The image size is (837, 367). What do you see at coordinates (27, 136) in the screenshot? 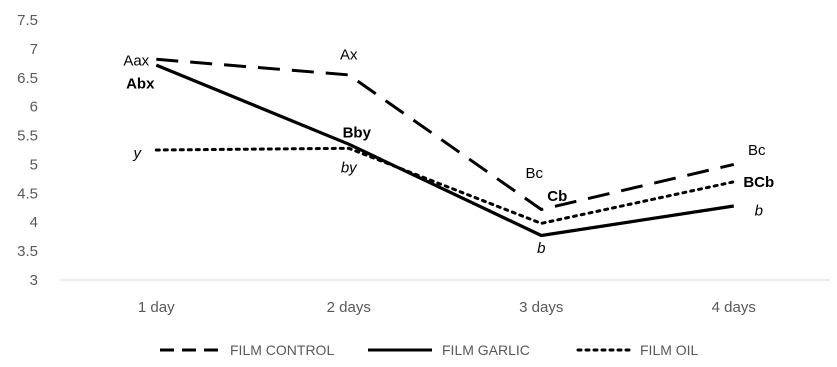
I see `y-tick-label: 5.5` at bounding box center [27, 136].